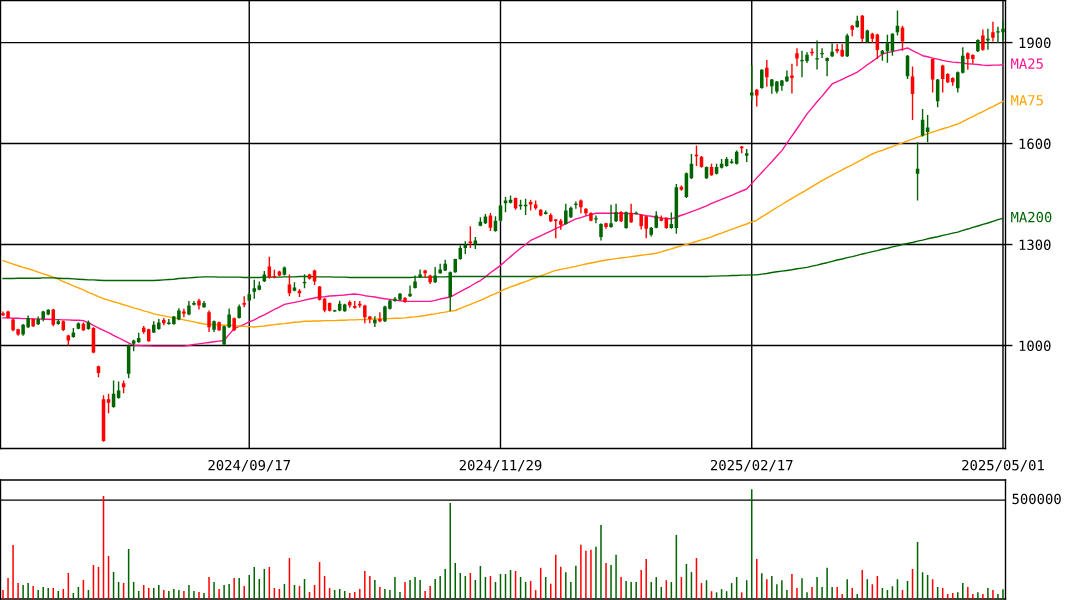 The image size is (1065, 600). Describe the element at coordinates (500, 465) in the screenshot. I see `x-tick-label: 2024/11/29` at that location.